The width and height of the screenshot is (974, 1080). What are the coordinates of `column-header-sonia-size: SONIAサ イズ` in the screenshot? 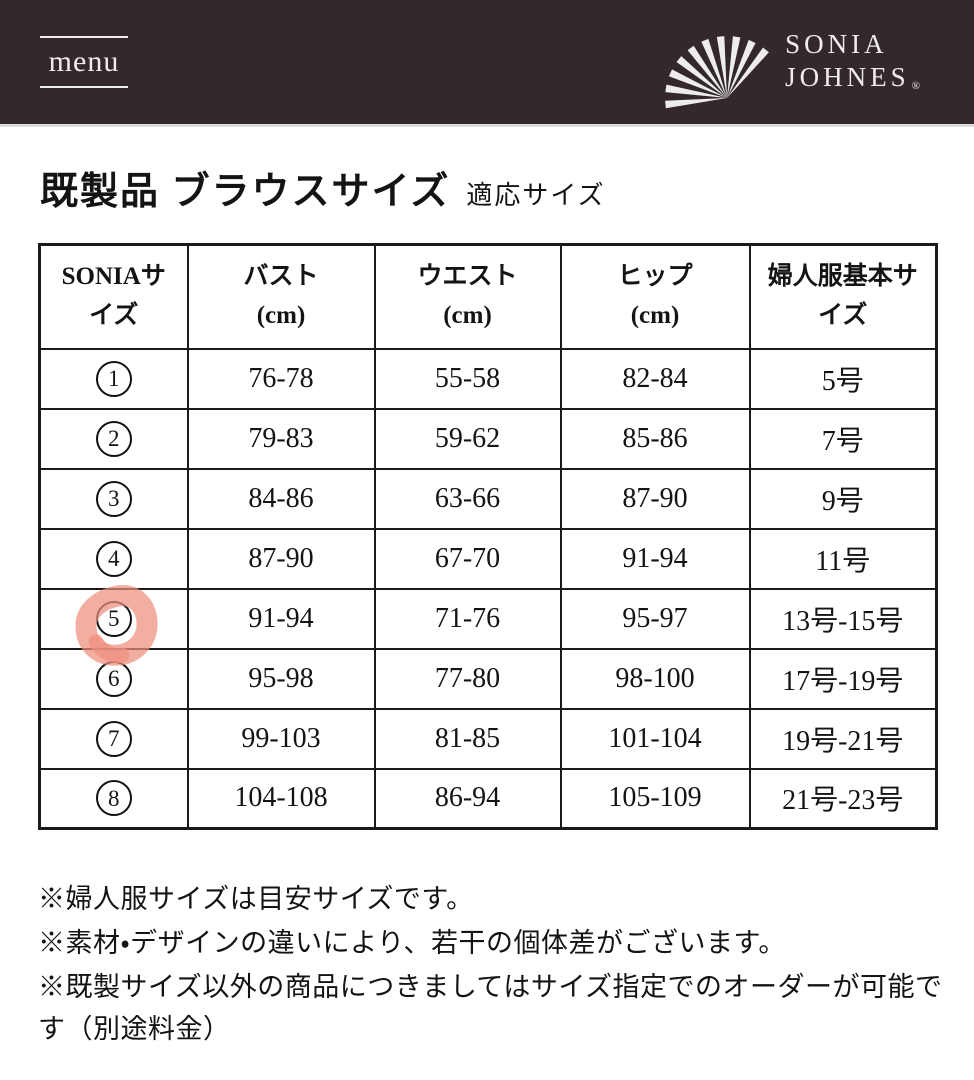 It's located at (113, 296).